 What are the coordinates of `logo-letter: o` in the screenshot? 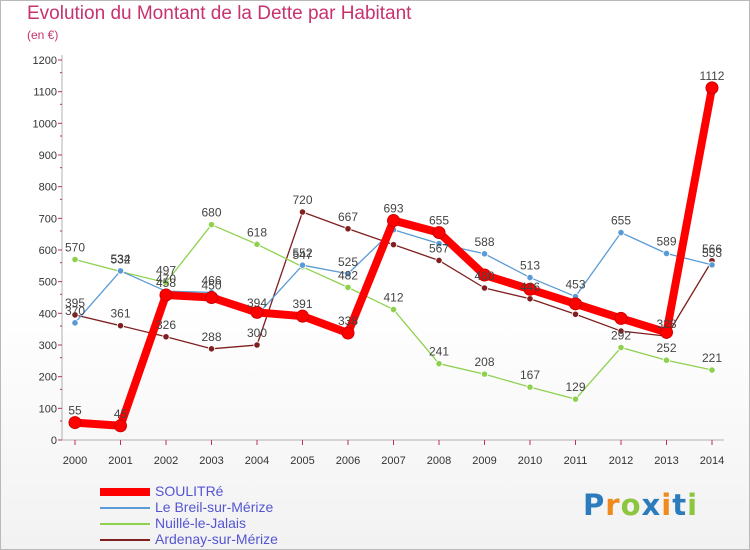 It's located at (631, 505).